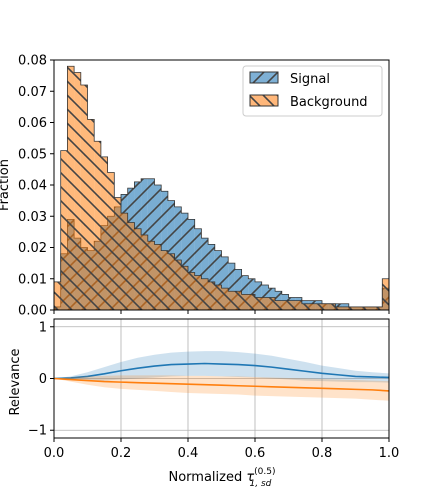  I want to click on legend-label-background: Background, so click(329, 102).